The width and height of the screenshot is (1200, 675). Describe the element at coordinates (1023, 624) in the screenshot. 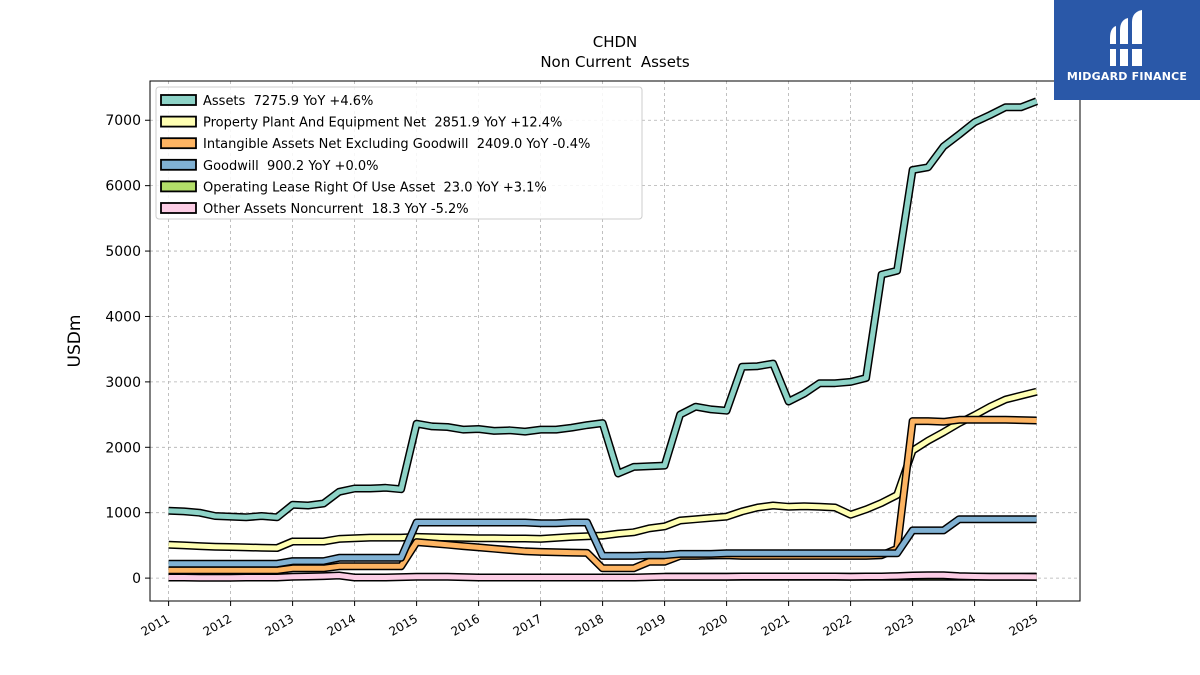

I see `x-tick-label: 2025` at that location.